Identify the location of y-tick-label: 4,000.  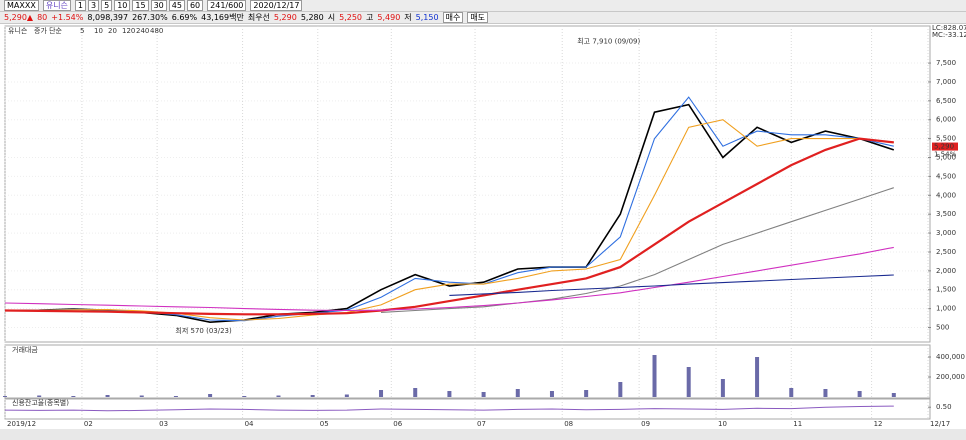
(946, 195).